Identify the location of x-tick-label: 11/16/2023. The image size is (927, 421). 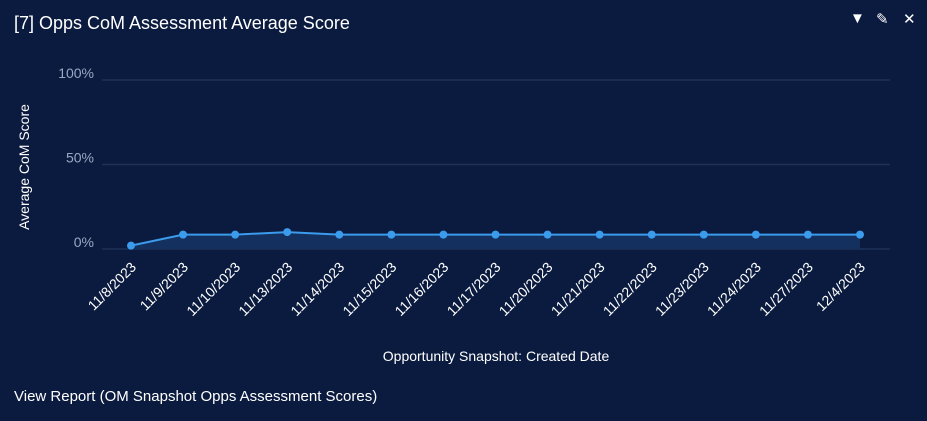
(421, 289).